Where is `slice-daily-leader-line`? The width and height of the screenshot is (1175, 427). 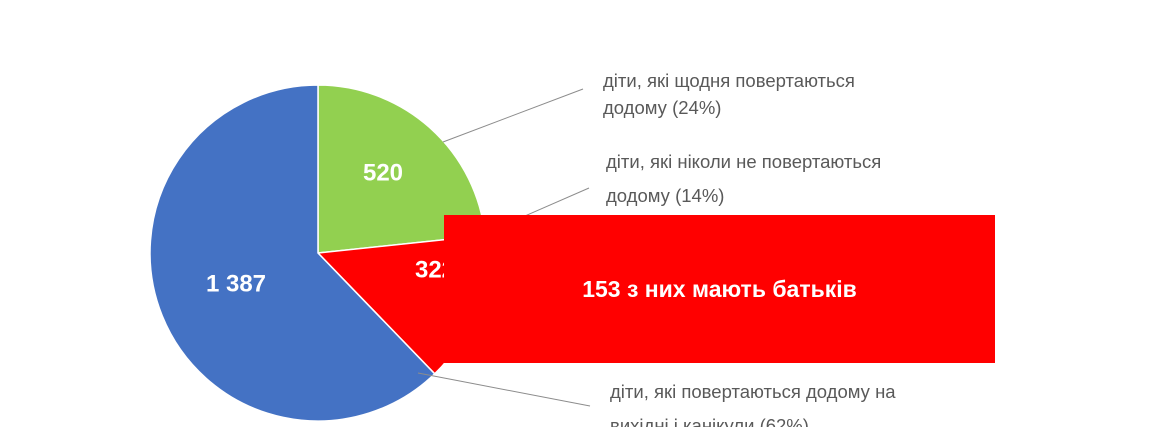 slice-daily-leader-line is located at coordinates (513, 115).